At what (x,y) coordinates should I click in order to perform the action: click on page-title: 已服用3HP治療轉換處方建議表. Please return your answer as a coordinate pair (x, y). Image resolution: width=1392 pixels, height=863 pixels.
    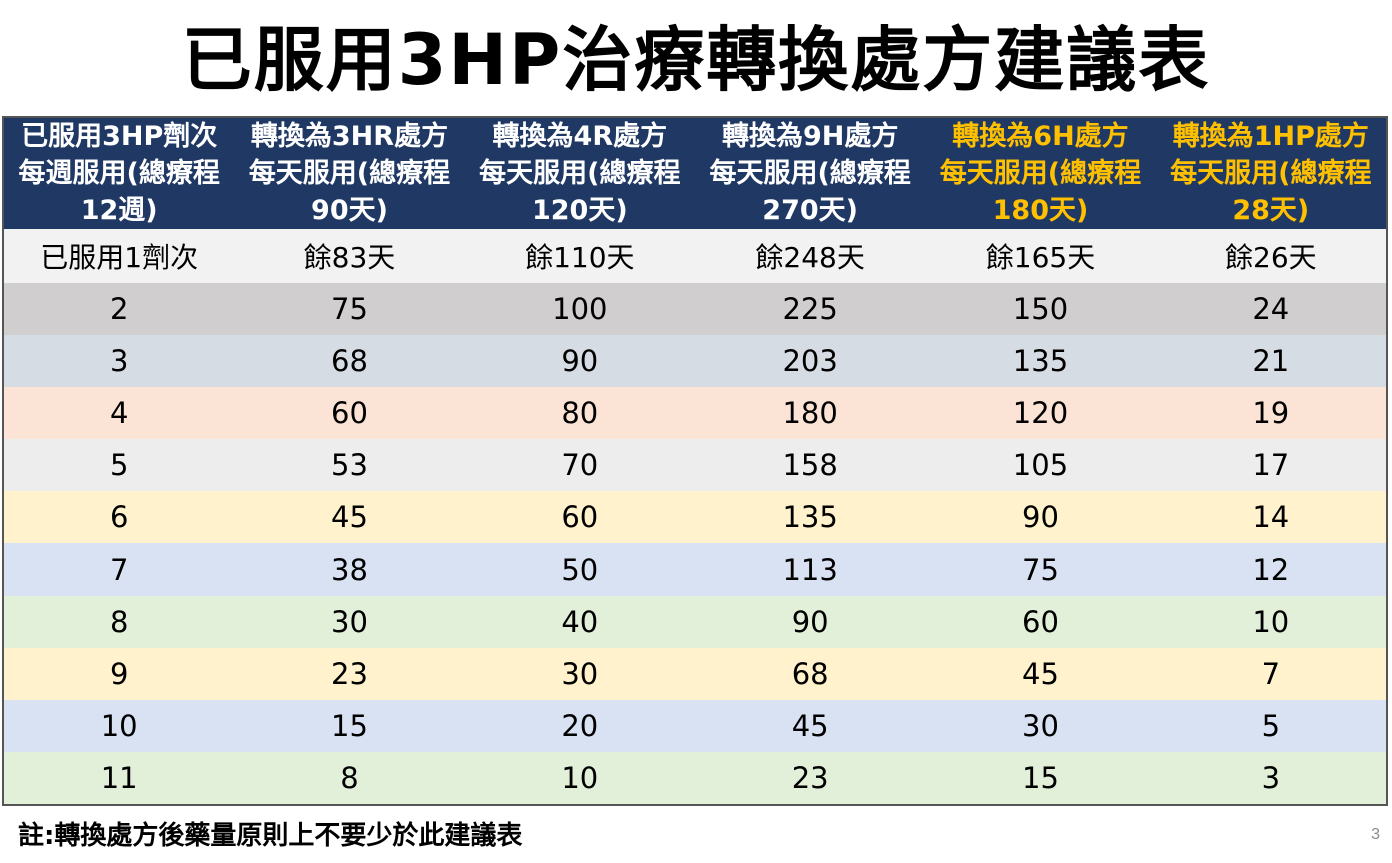
    Looking at the image, I should click on (696, 60).